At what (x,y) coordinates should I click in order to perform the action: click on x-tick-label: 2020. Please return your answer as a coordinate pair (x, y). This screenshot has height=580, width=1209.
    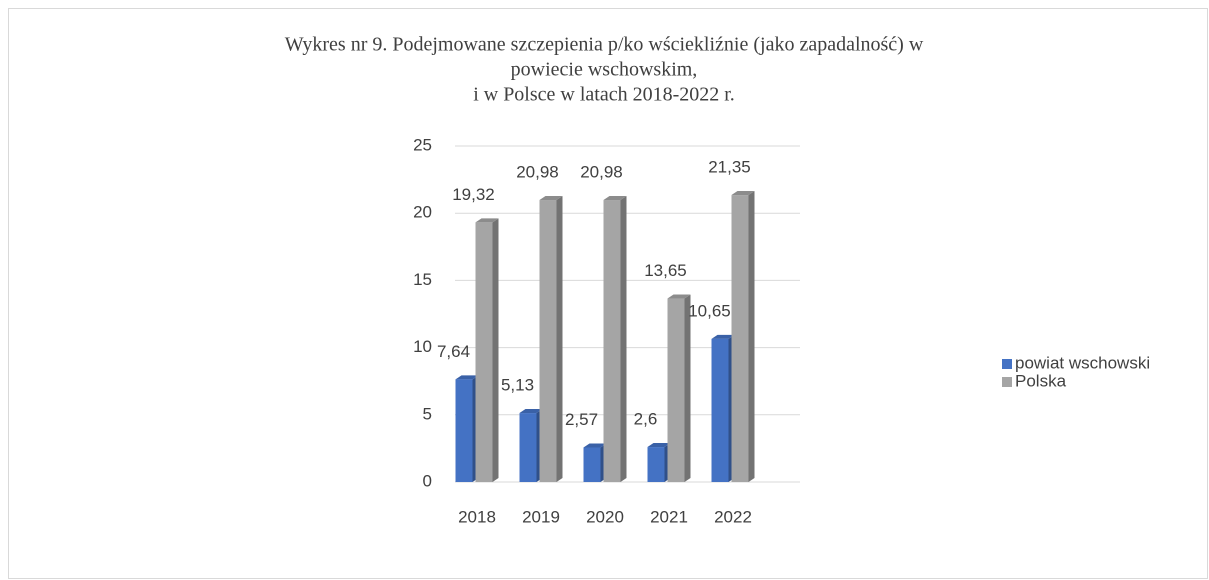
    Looking at the image, I should click on (605, 516).